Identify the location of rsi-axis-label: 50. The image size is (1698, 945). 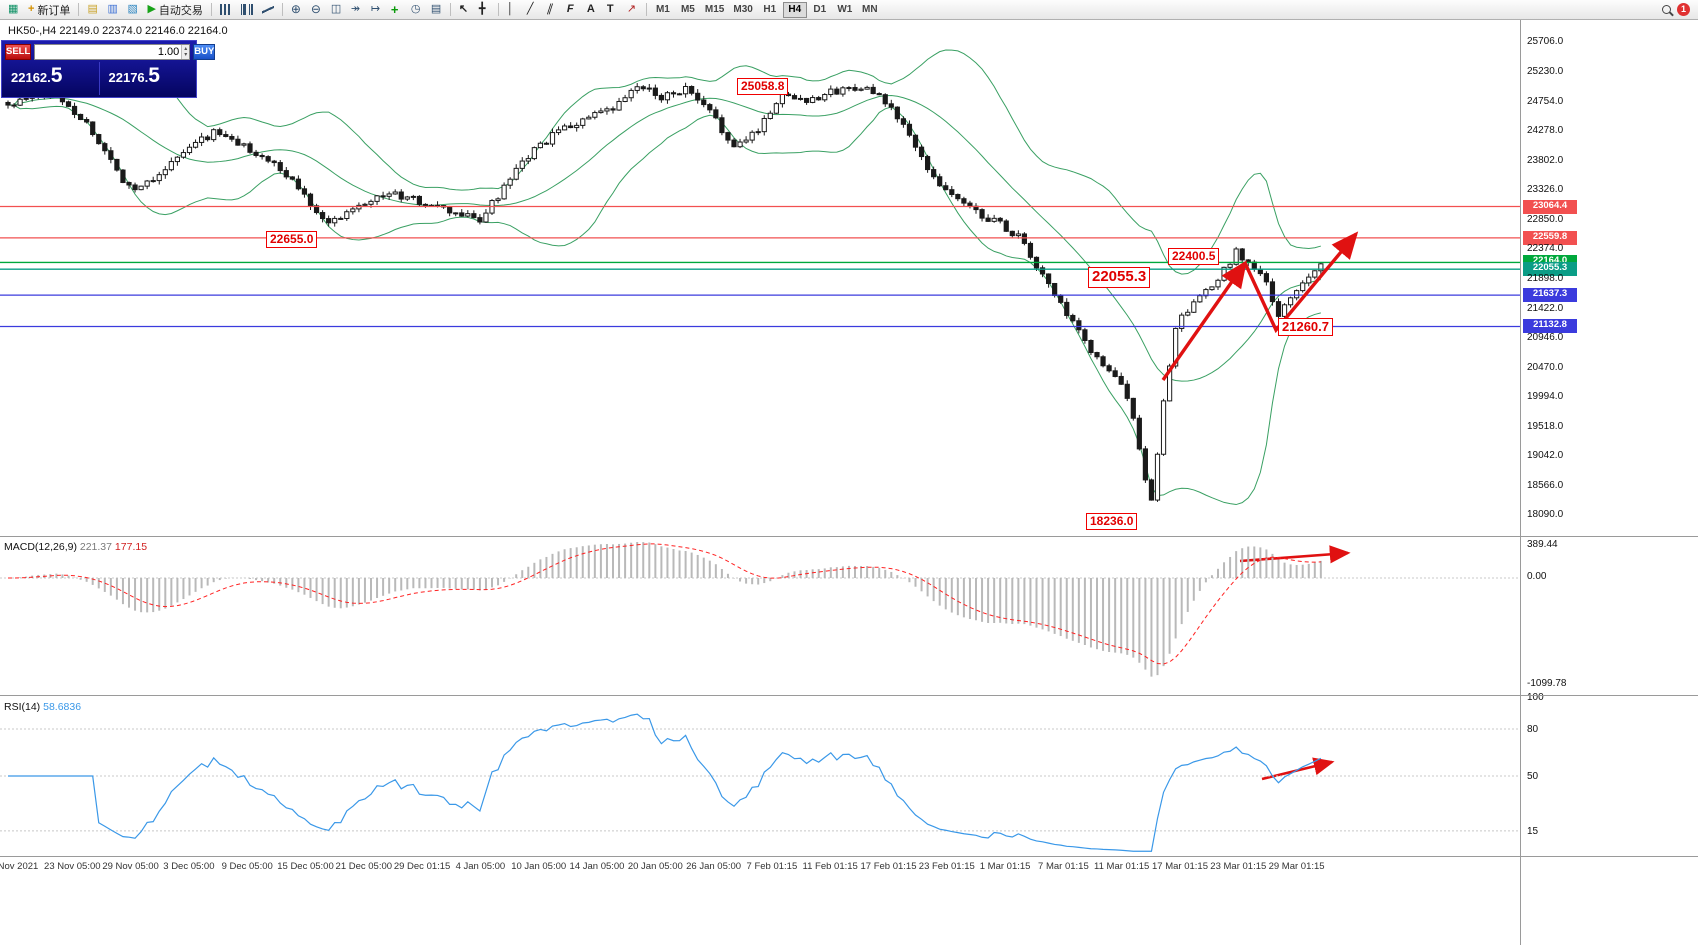
(1533, 776).